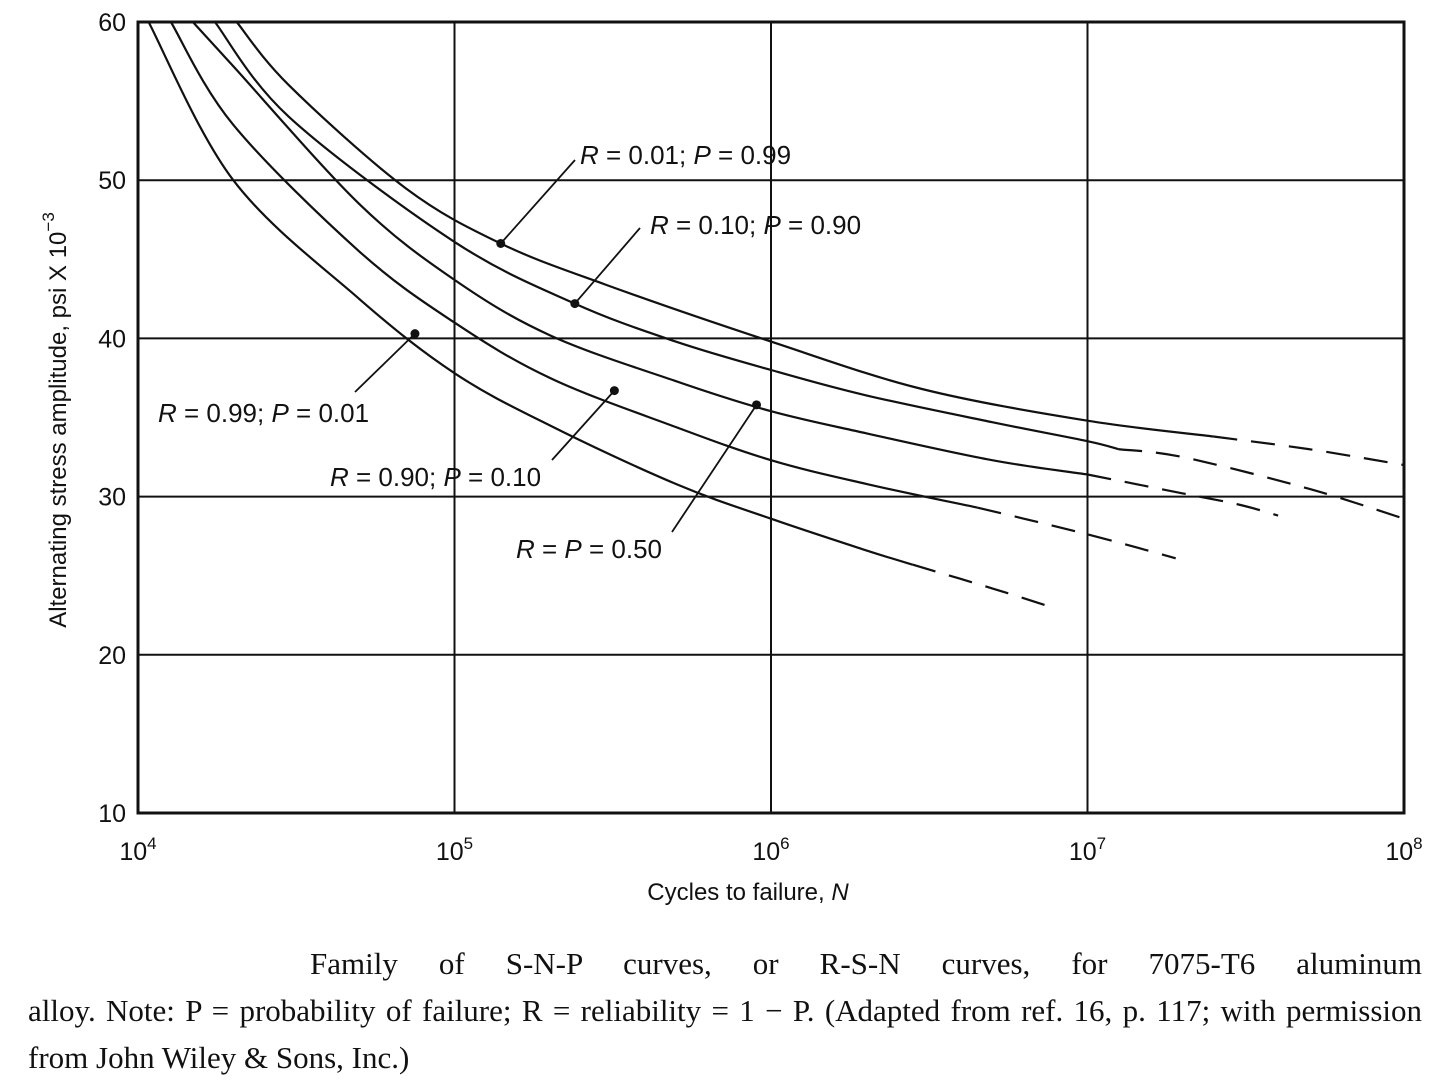 The width and height of the screenshot is (1439, 1089). What do you see at coordinates (755, 225) in the screenshot?
I see `annotation-label-1: R = 0.10; P = 0.90` at bounding box center [755, 225].